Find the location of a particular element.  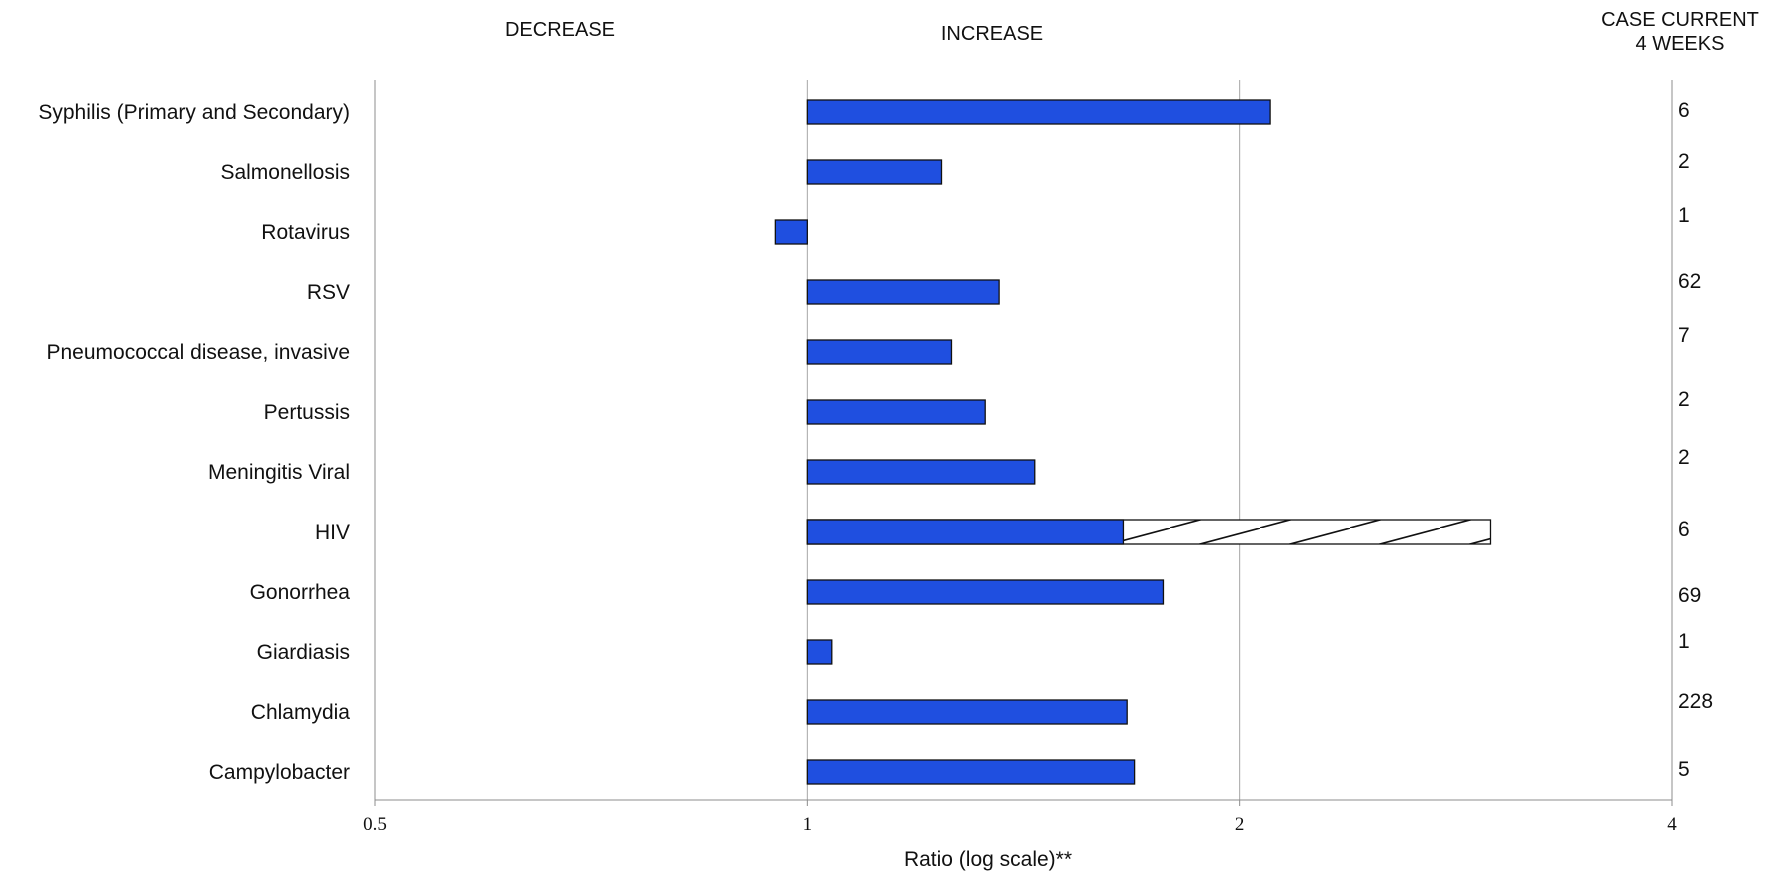

x-axis: 0.5 1 2 4 is located at coordinates (1020, 817).